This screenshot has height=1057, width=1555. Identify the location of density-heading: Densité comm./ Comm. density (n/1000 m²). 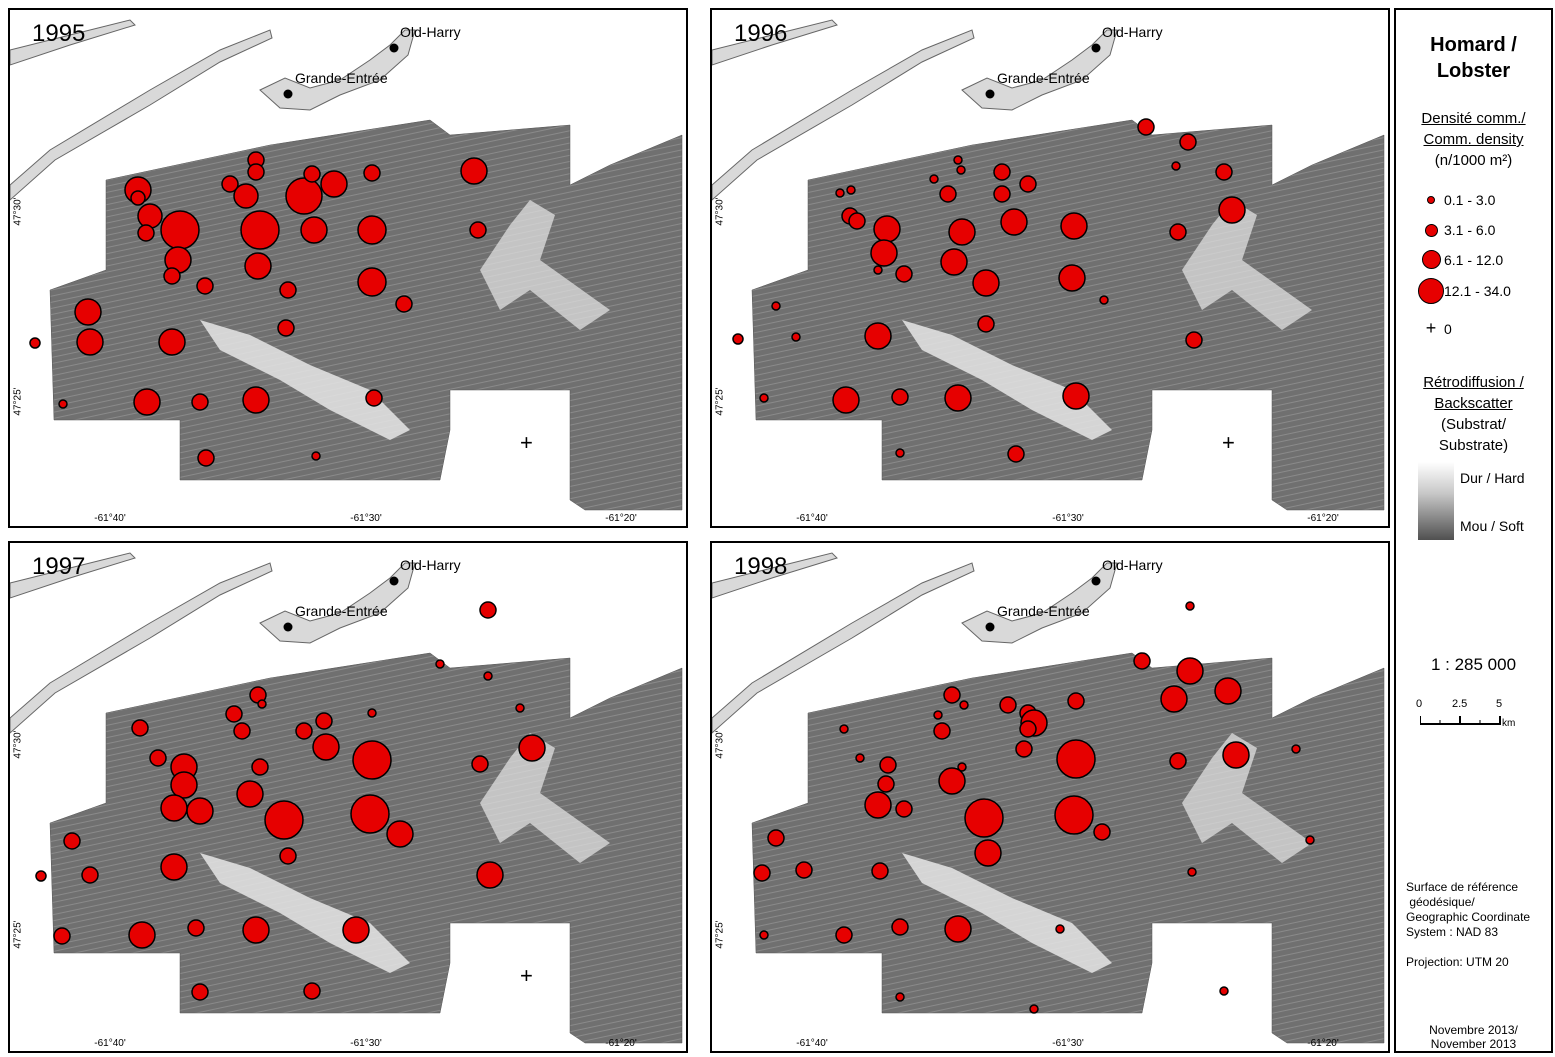
(1473, 139).